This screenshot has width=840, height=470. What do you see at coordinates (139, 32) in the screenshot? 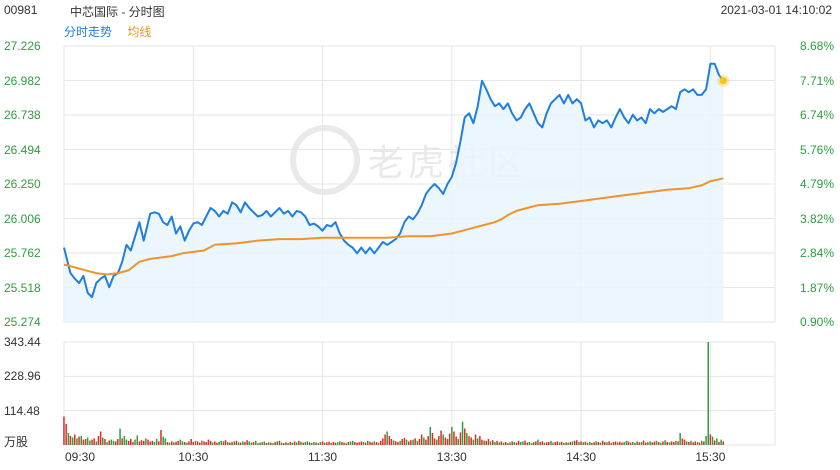
I see `legend-average: 均线` at bounding box center [139, 32].